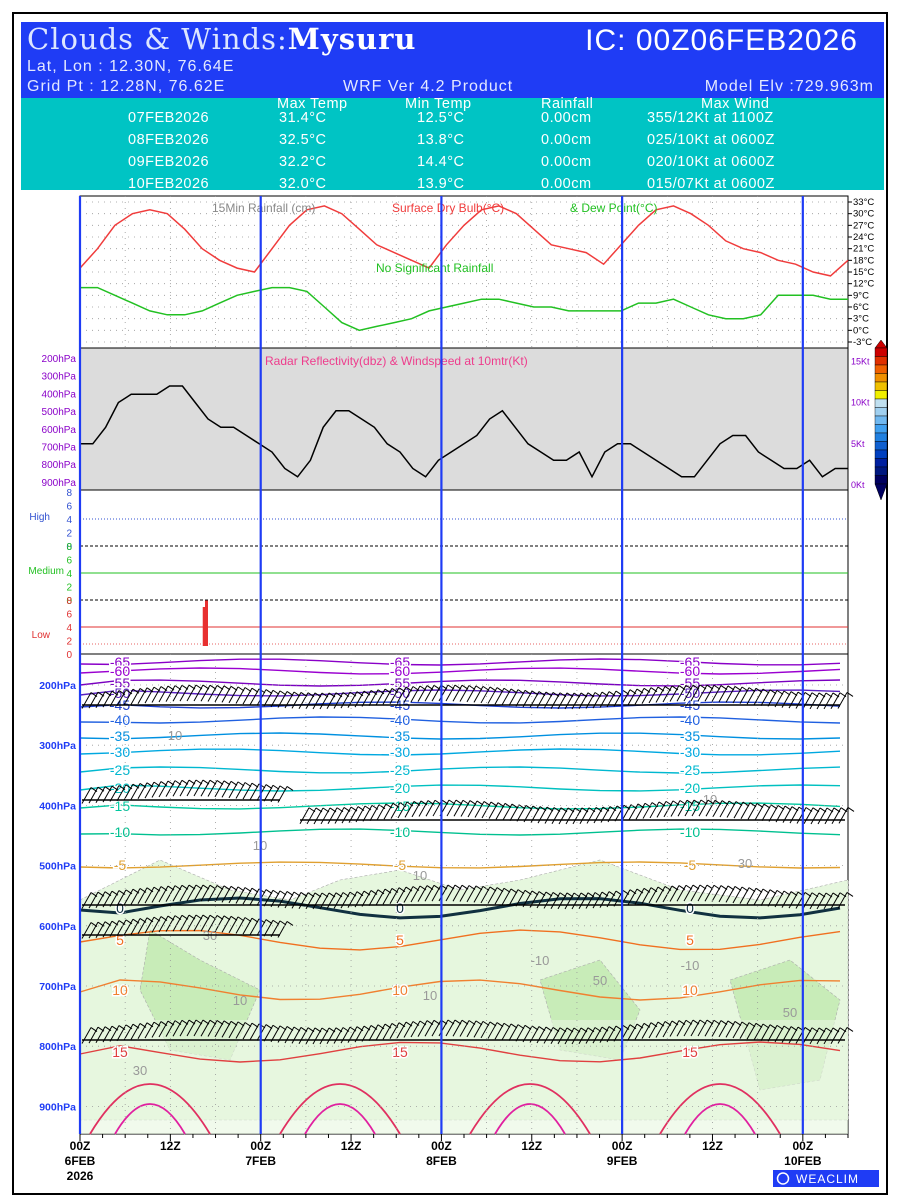  Describe the element at coordinates (69, 574) in the screenshot. I see `cloud-tick-label: 4` at that location.